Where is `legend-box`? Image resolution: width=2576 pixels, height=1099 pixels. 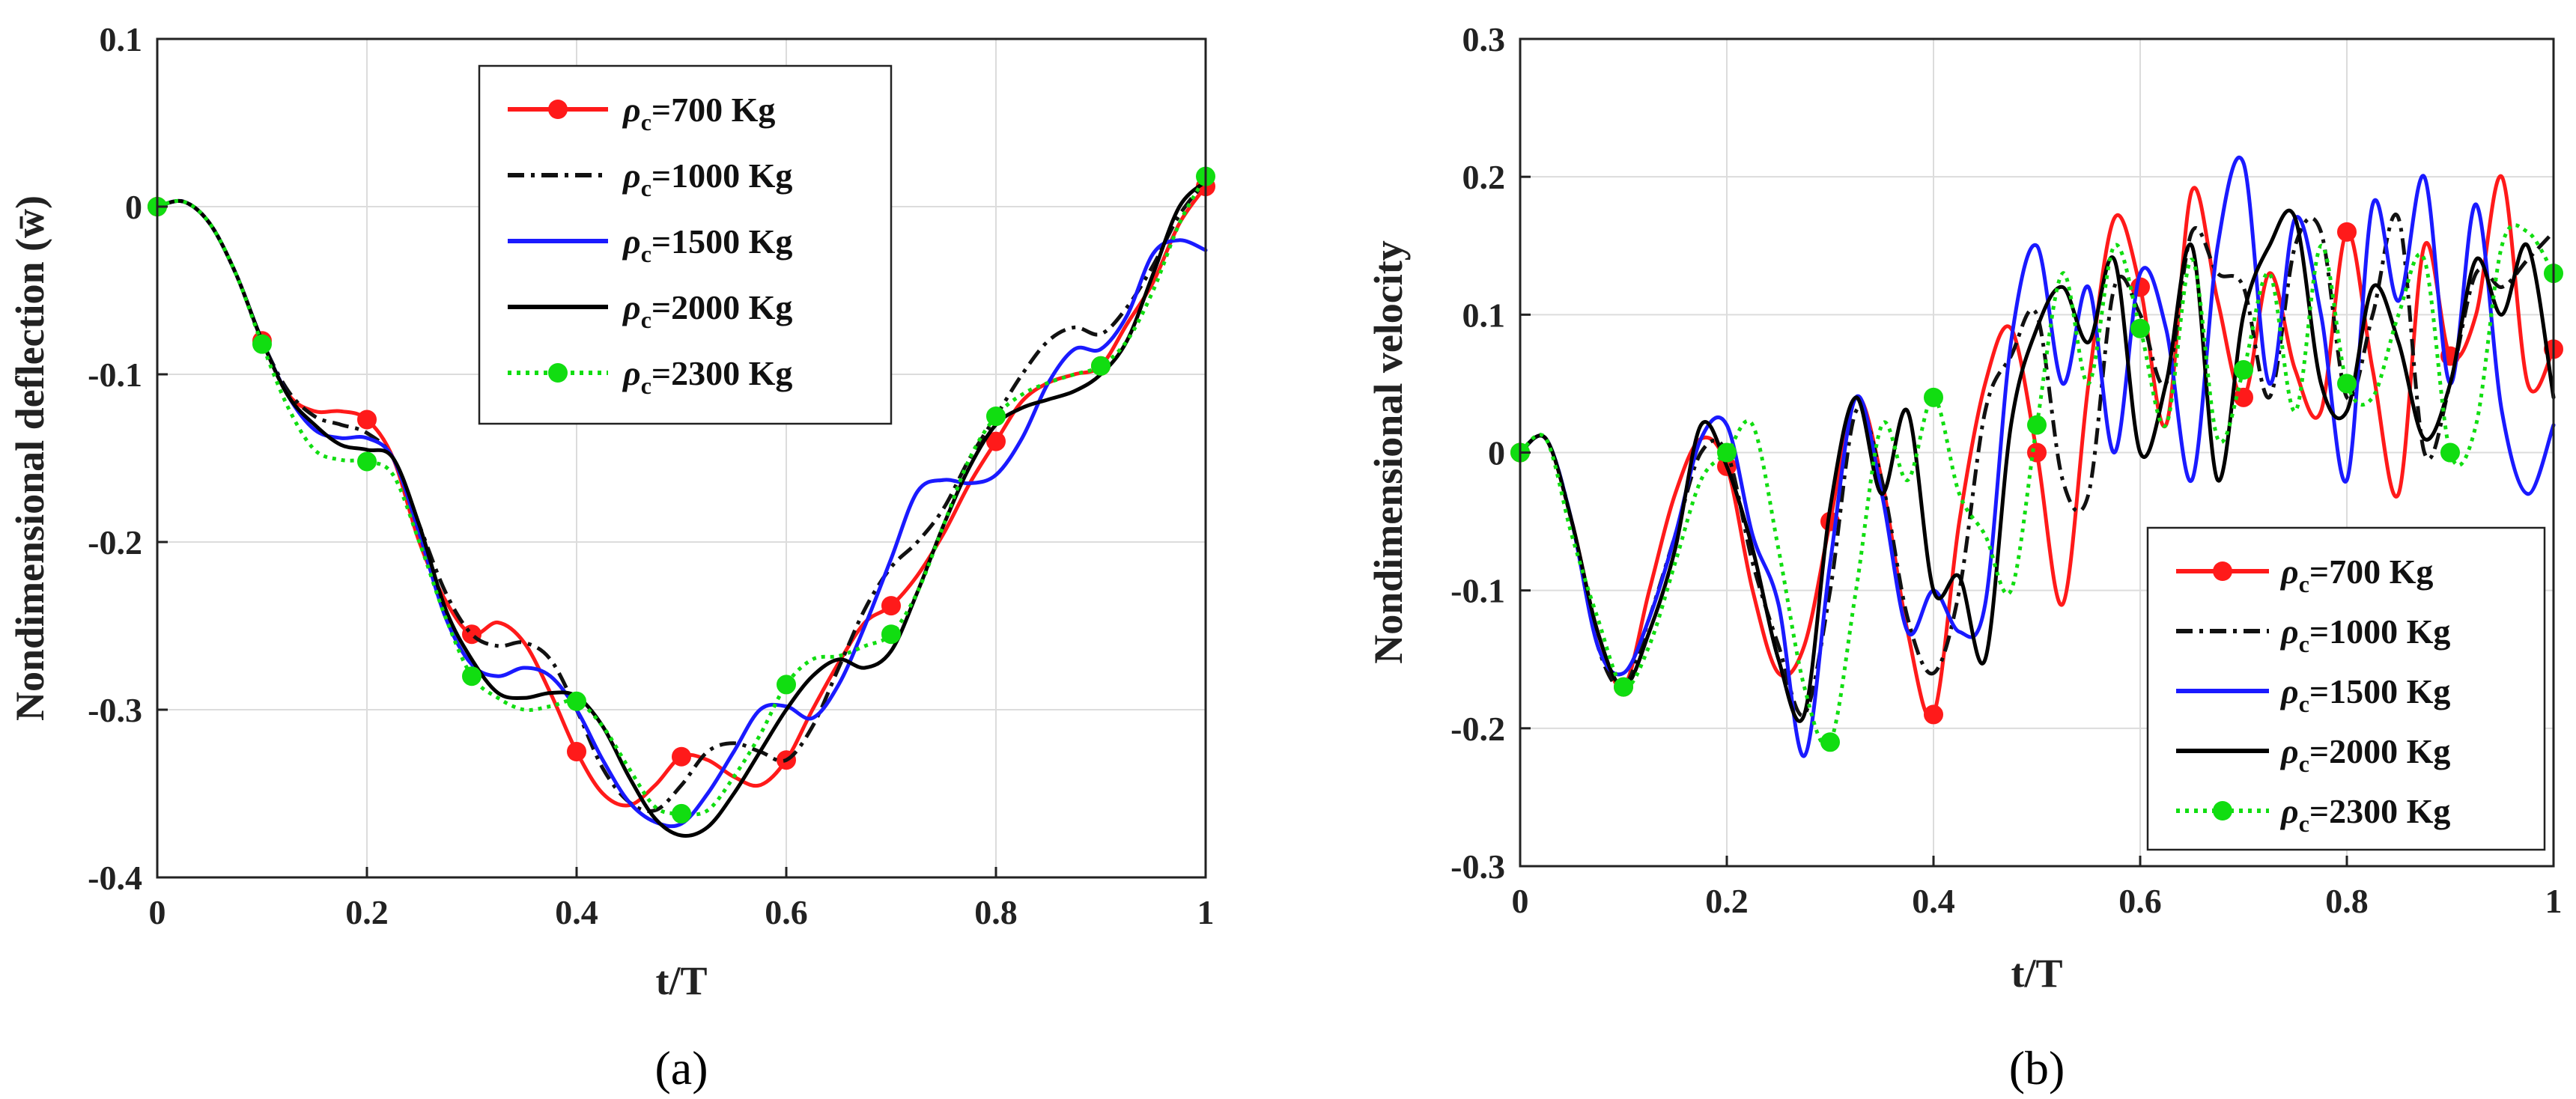
legend-box is located at coordinates (685, 244).